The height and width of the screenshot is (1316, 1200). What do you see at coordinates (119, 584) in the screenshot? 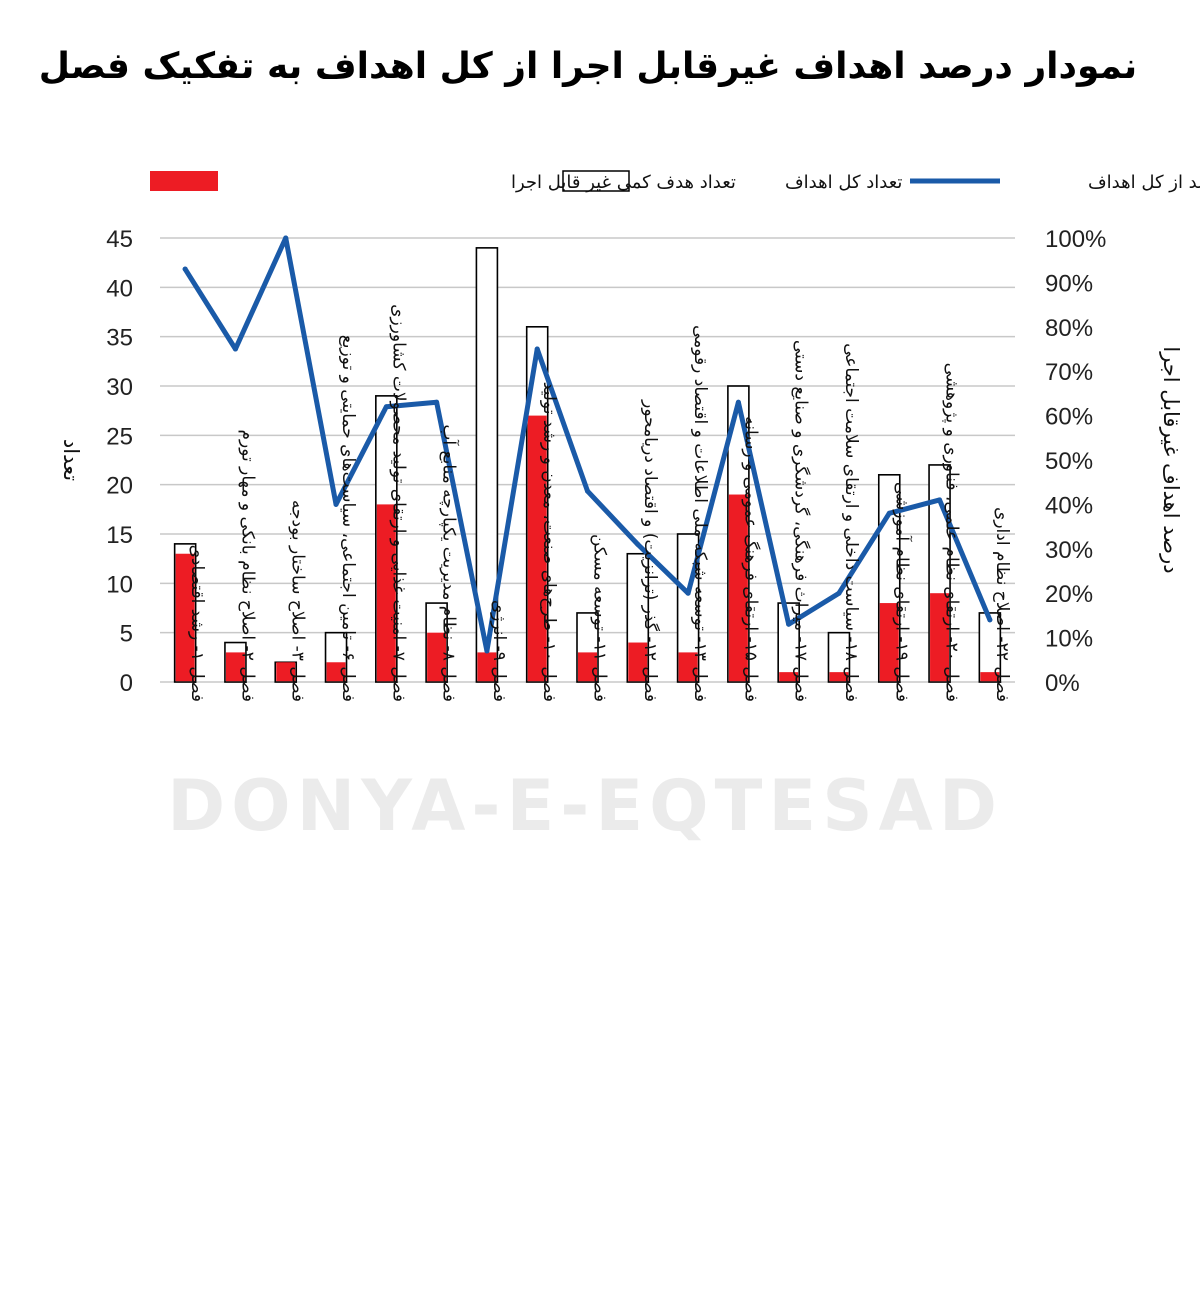
I see `y-tick-label: 10` at bounding box center [119, 584].